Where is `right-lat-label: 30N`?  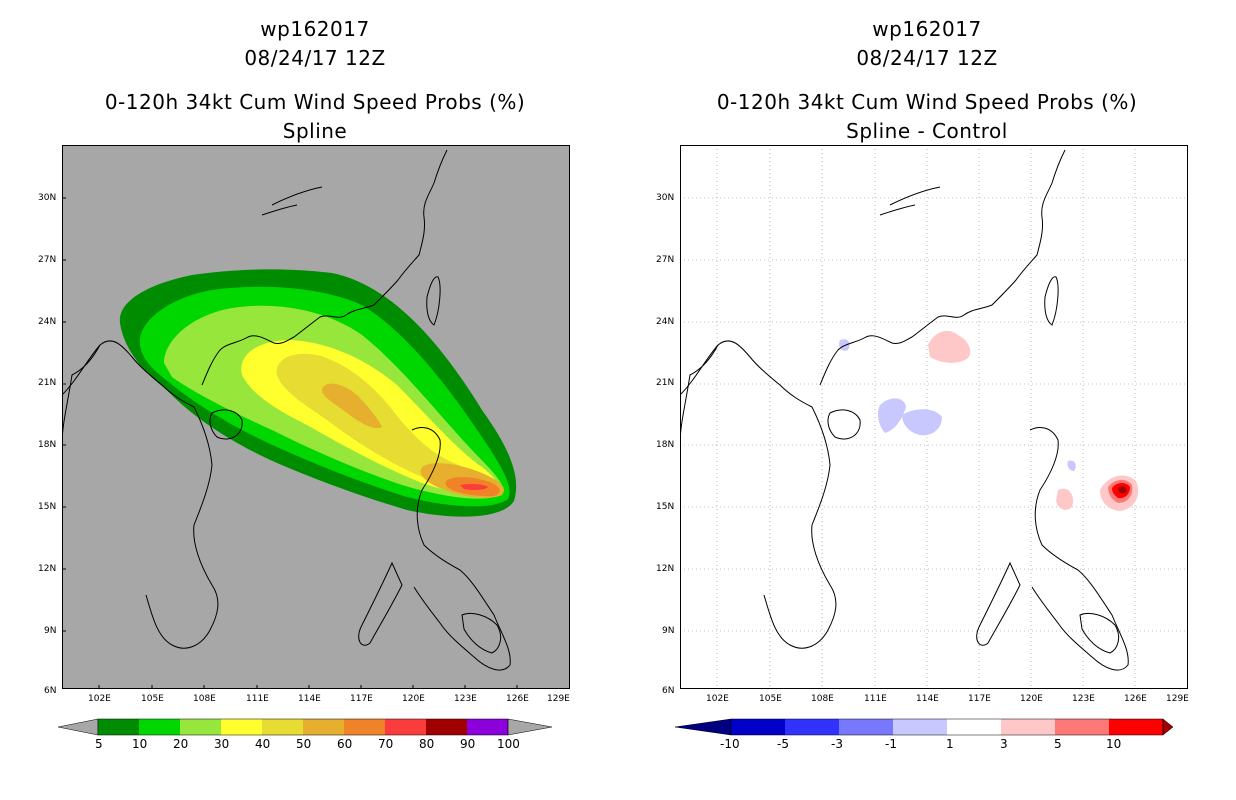
right-lat-label: 30N is located at coordinates (665, 198).